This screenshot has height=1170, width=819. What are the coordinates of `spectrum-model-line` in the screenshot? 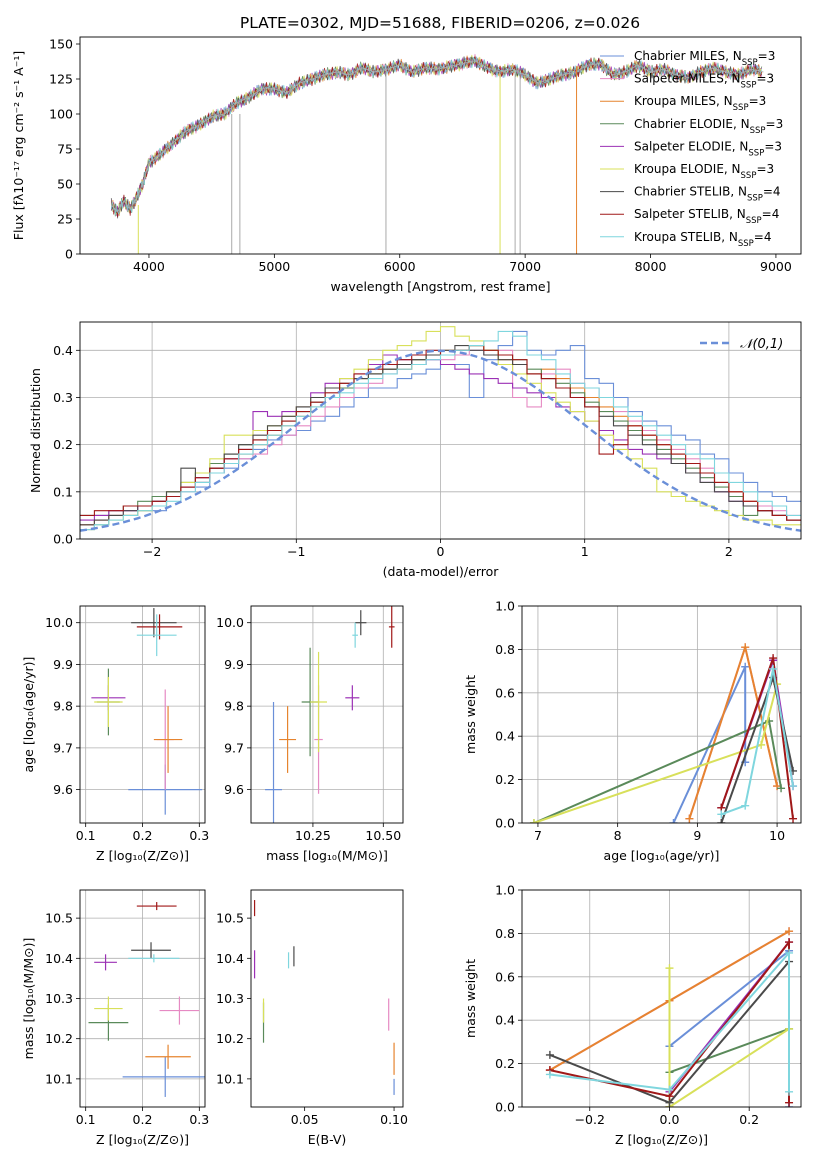 It's located at (436, 135).